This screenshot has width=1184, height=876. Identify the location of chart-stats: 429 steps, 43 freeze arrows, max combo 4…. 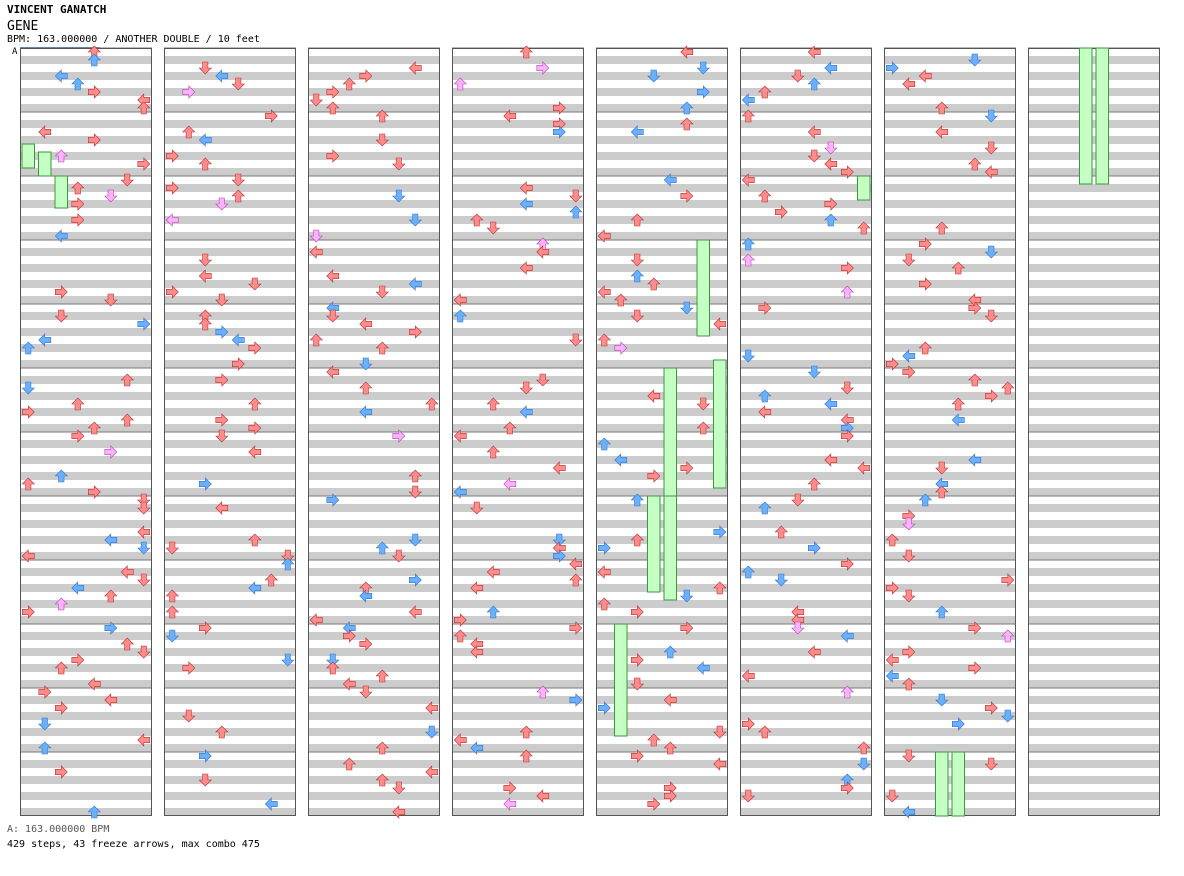
(133, 844).